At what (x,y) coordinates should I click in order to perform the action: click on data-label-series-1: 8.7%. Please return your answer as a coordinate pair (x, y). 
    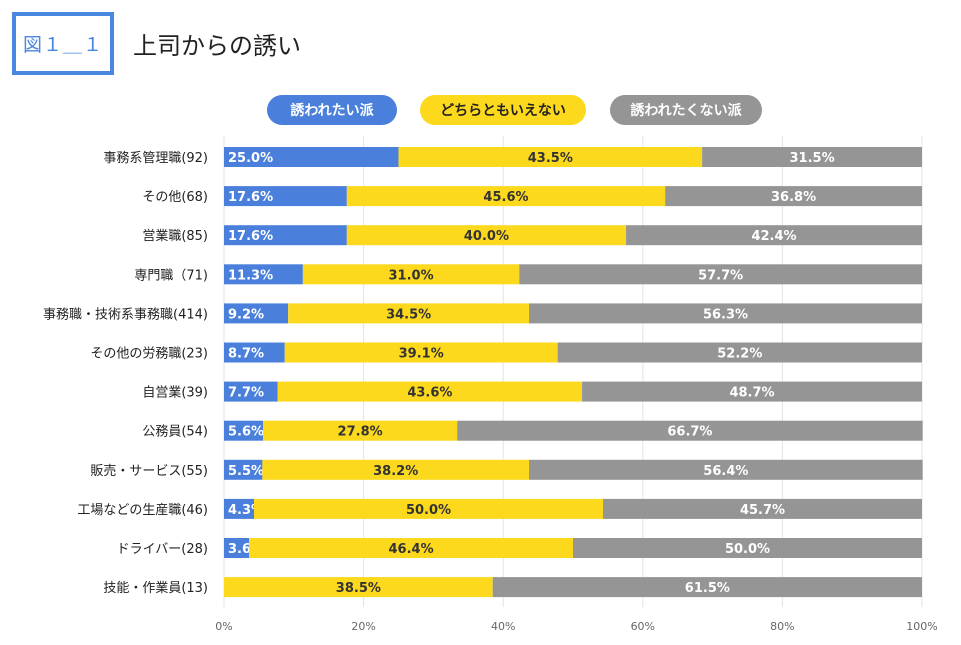
    Looking at the image, I should click on (246, 354).